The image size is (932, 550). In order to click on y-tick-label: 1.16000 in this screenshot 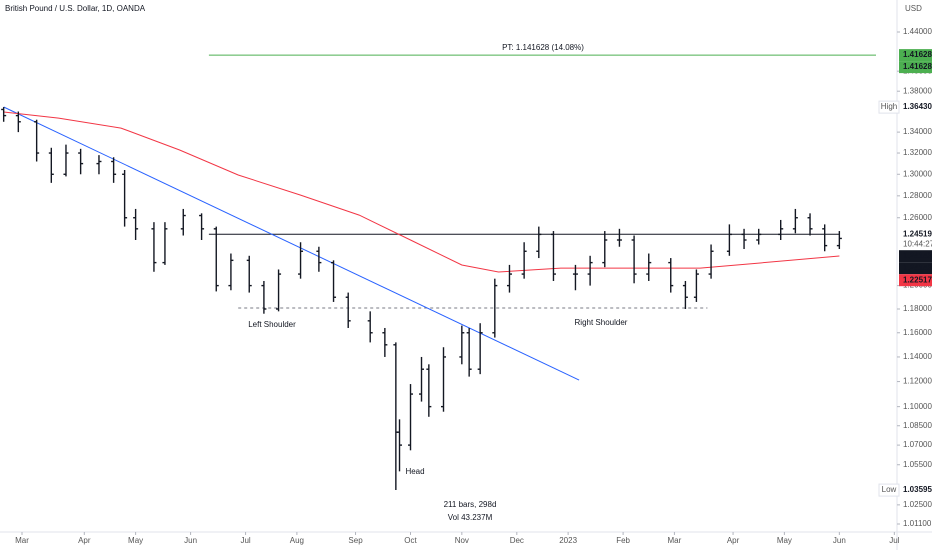, I will do `click(917, 332)`.